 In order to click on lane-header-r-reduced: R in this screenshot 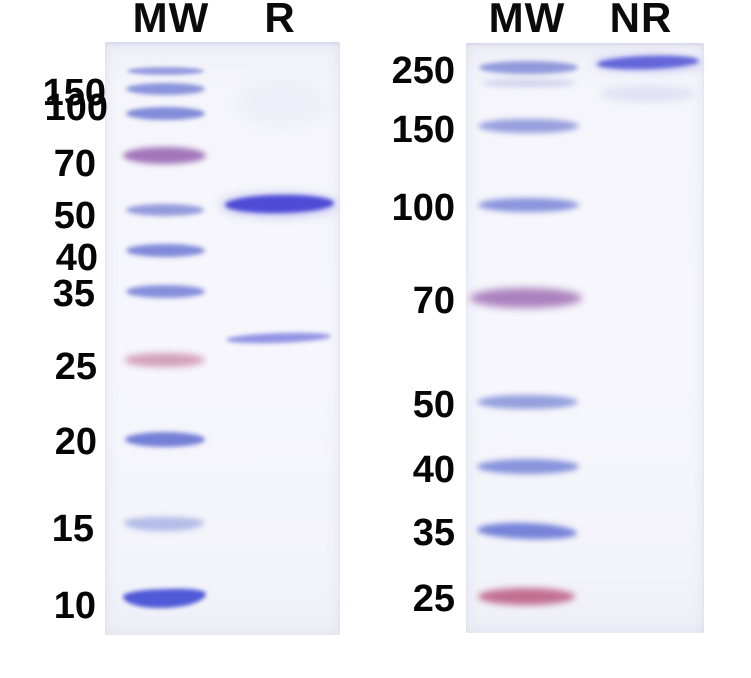, I will do `click(280, 20)`.